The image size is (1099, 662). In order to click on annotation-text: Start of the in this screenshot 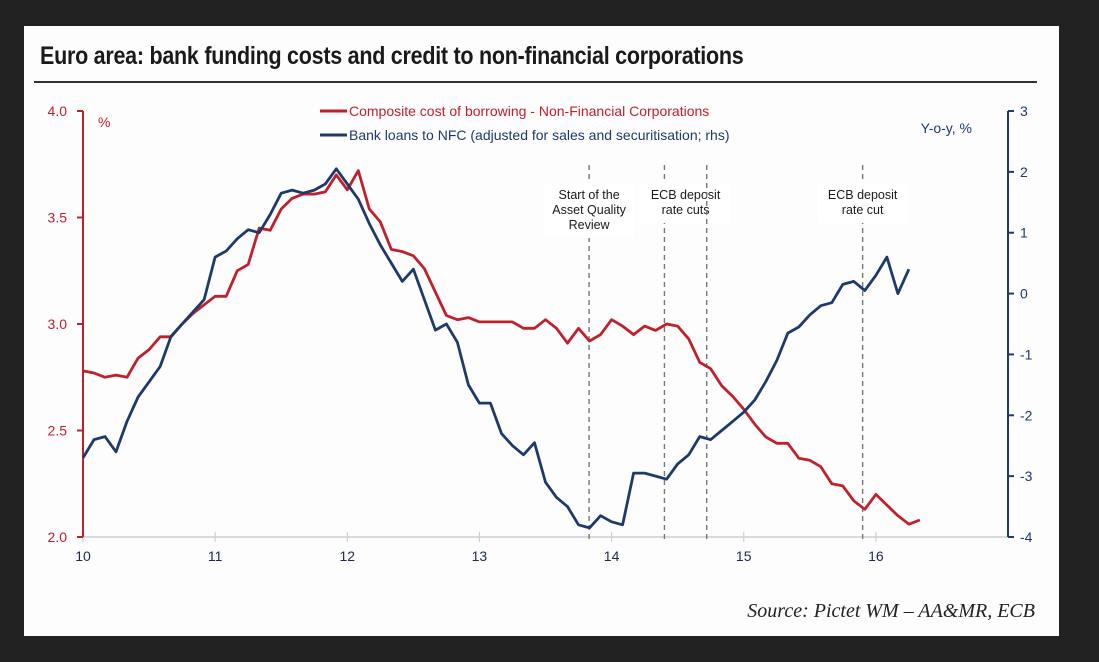, I will do `click(589, 195)`.